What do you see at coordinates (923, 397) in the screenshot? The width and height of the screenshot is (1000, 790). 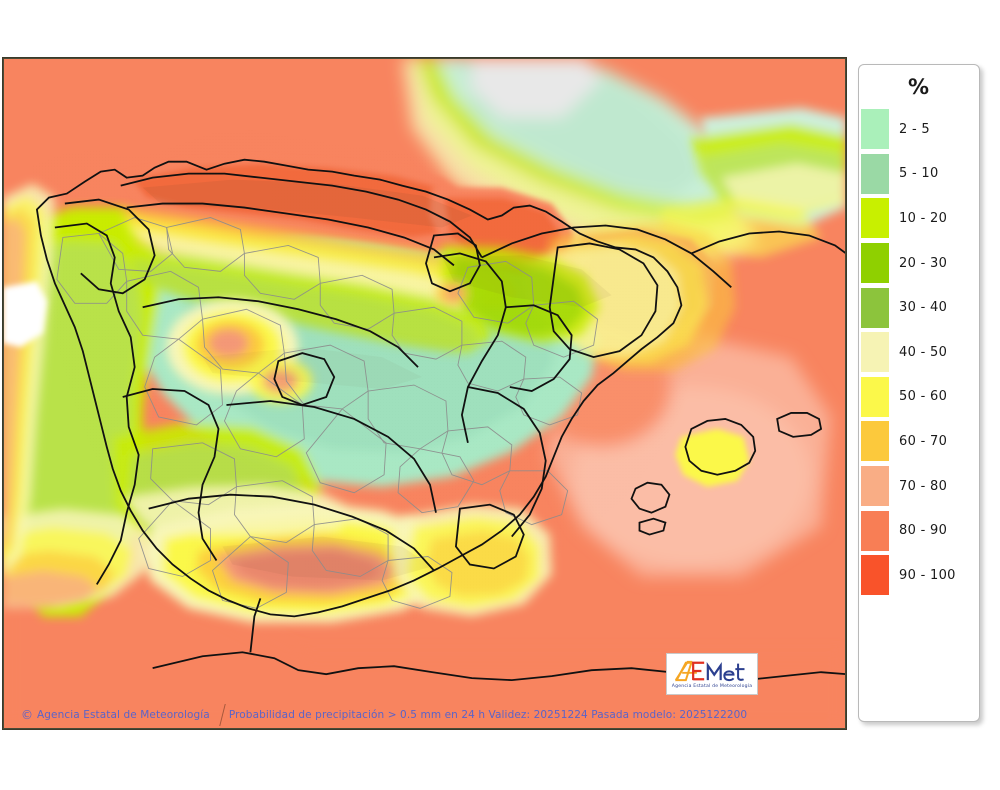 I see `legend-label: 50 - 60` at bounding box center [923, 397].